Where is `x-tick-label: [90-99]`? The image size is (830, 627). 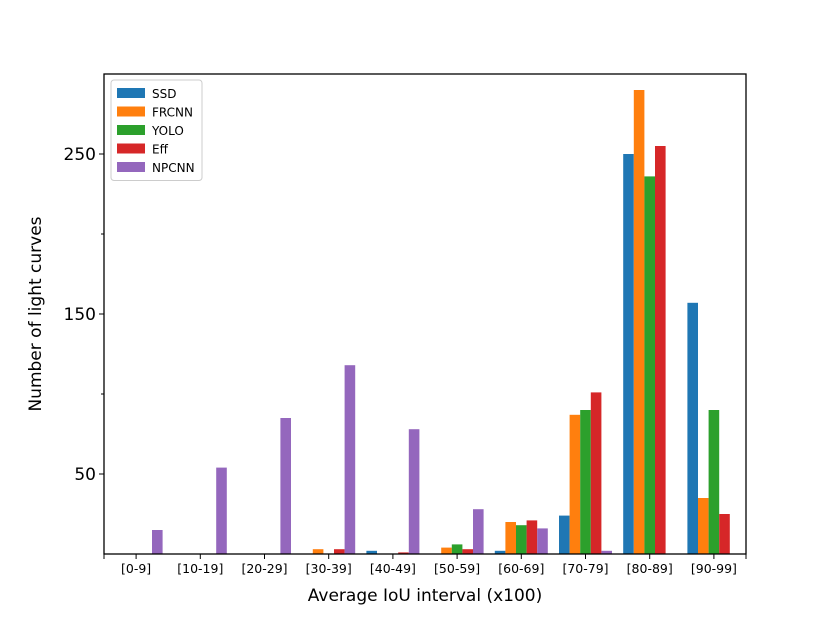 x-tick-label: [90-99] is located at coordinates (714, 568).